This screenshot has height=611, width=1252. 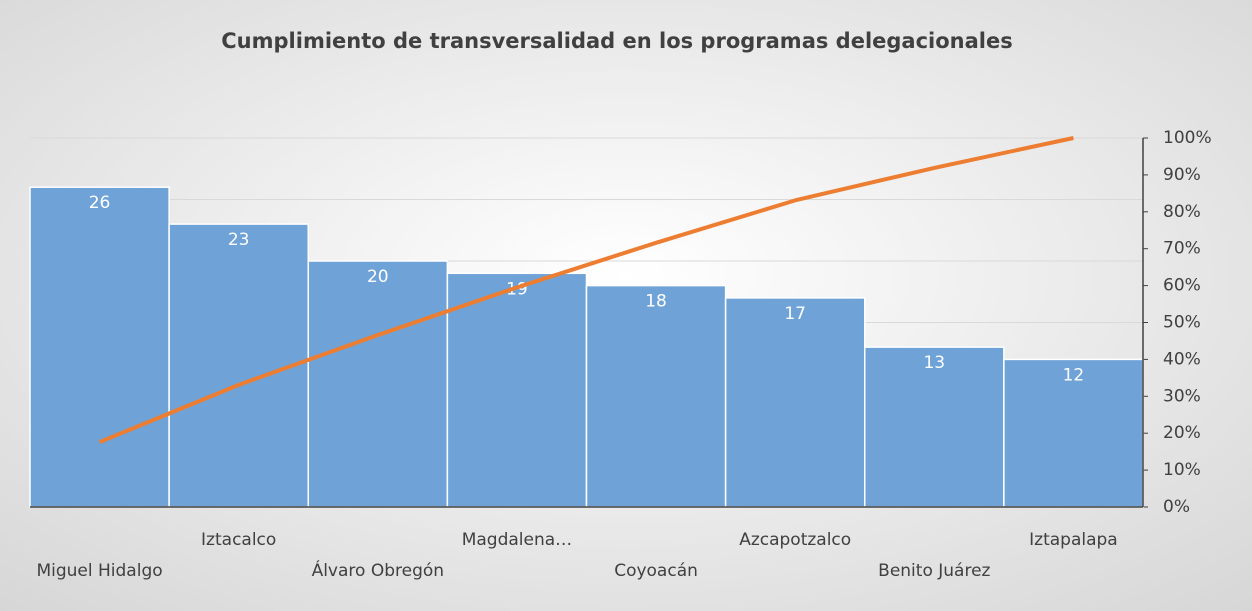 What do you see at coordinates (1182, 175) in the screenshot?
I see `y2-tick-label: 90%` at bounding box center [1182, 175].